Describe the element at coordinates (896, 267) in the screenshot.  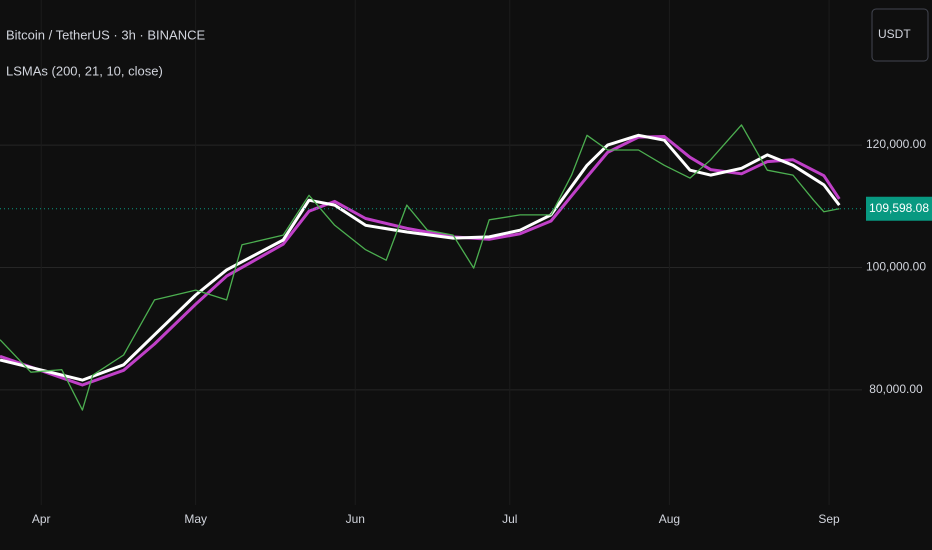
I see `y-tick-label: 100,000.00` at that location.